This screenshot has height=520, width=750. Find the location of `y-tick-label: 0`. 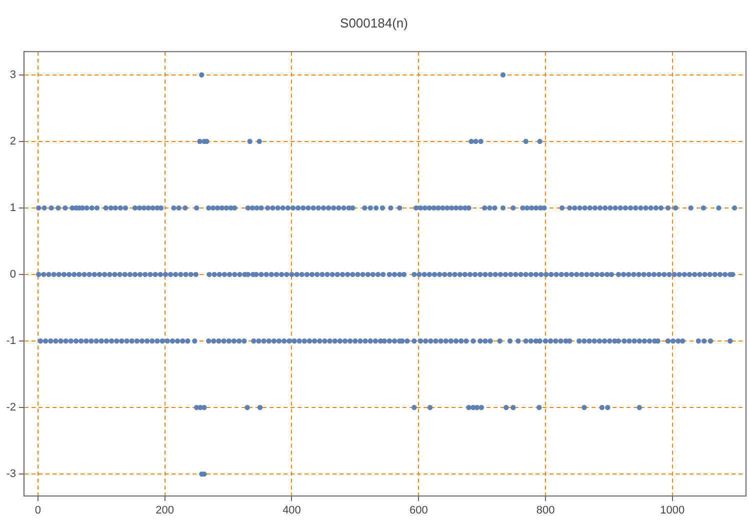

y-tick-label: 0 is located at coordinates (13, 274).